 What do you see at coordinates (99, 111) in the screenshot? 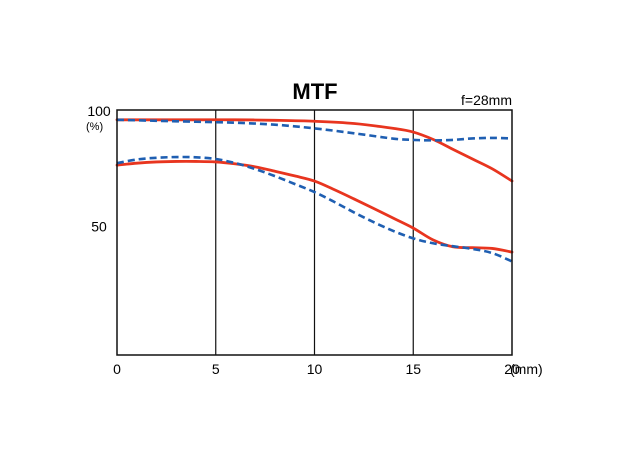
I see `y-tick-label-100: 100` at bounding box center [99, 111].